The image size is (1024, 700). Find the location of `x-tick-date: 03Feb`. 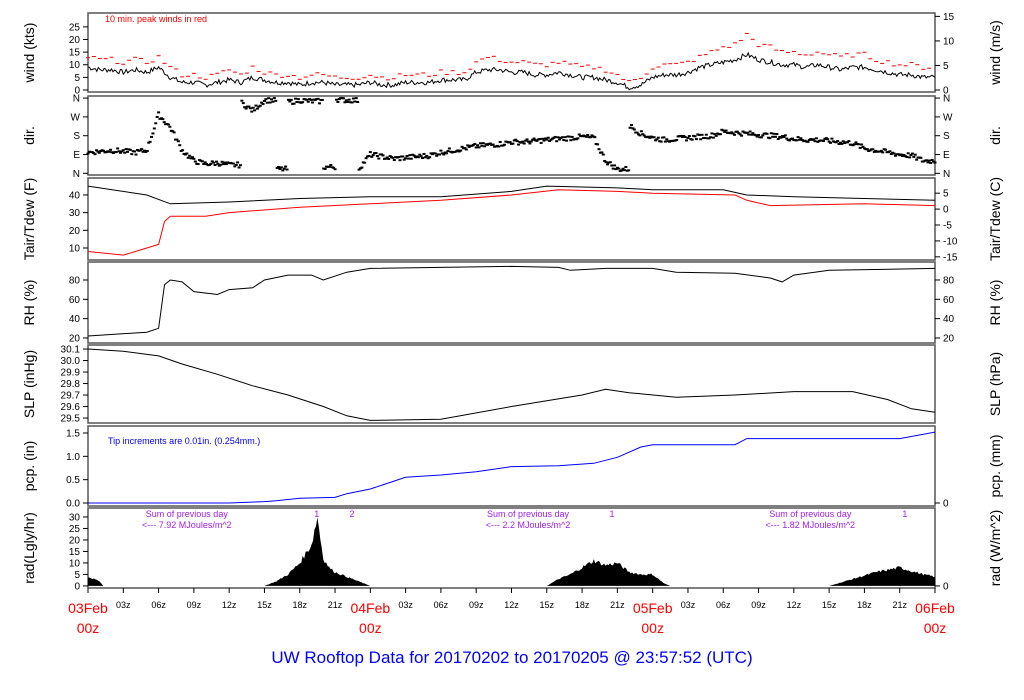

x-tick-date: 03Feb is located at coordinates (88, 608).